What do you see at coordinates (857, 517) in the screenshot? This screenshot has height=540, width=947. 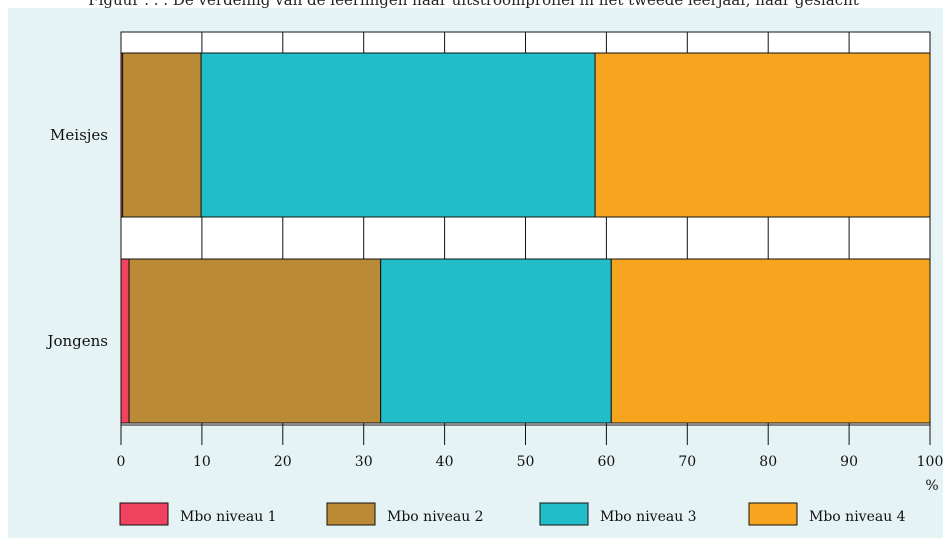 I see `legend-label: Mbo niveau 4` at bounding box center [857, 517].